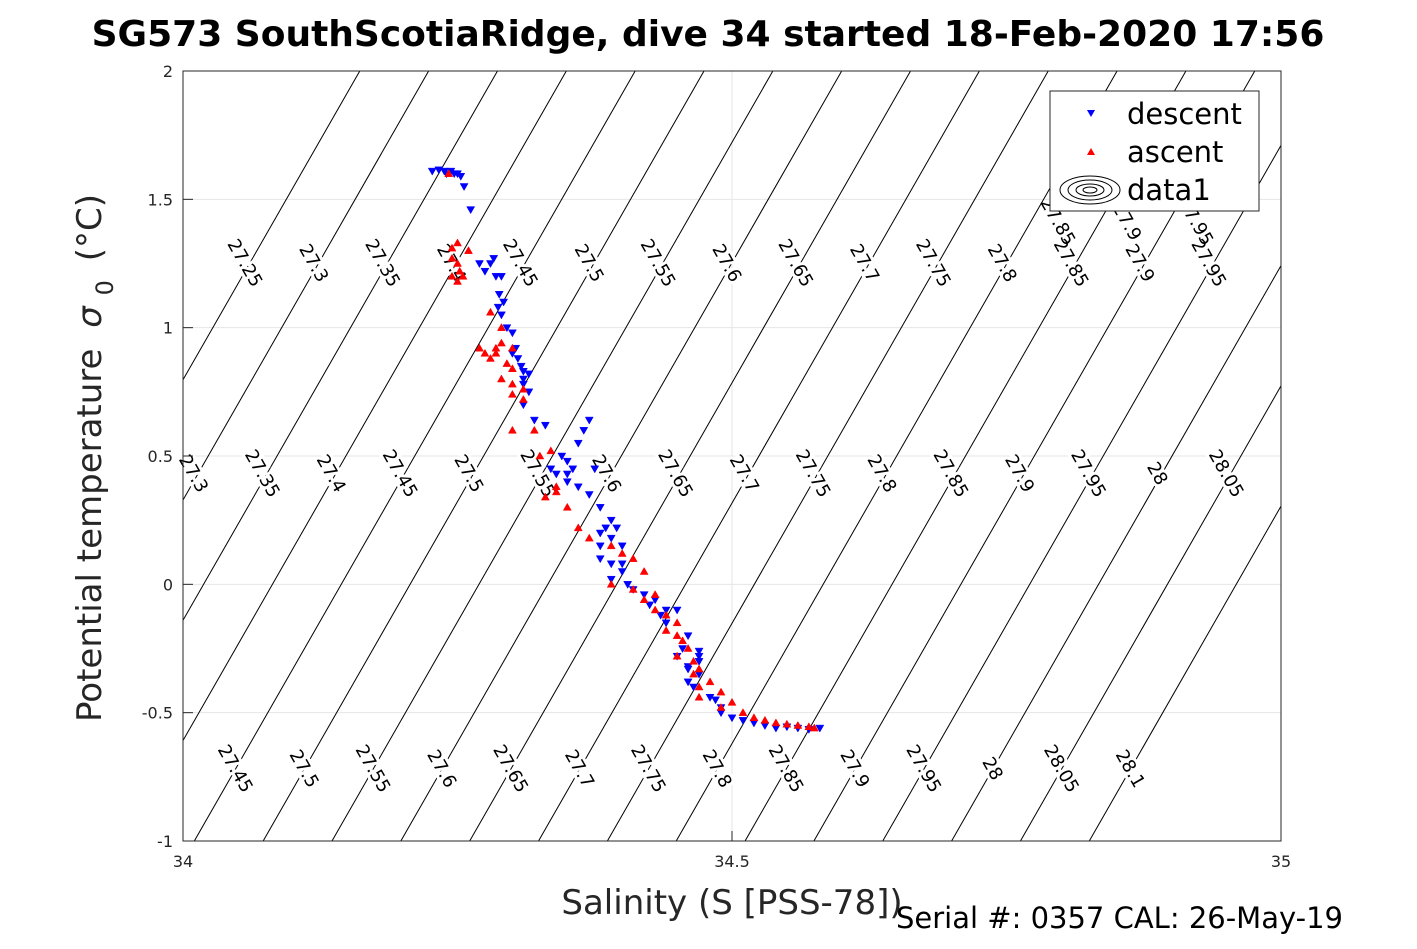 The height and width of the screenshot is (949, 1417). I want to click on x-tick-label: 34.5, so click(732, 861).